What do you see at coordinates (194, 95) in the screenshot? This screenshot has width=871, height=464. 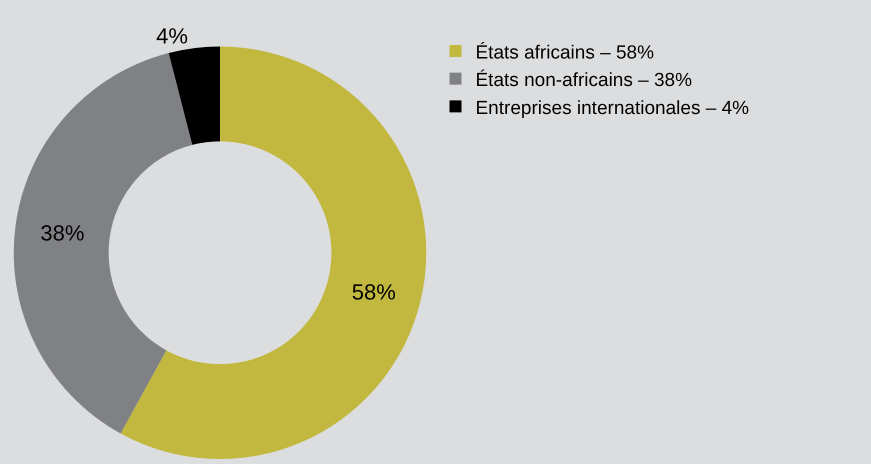 I see `donut-slice` at bounding box center [194, 95].